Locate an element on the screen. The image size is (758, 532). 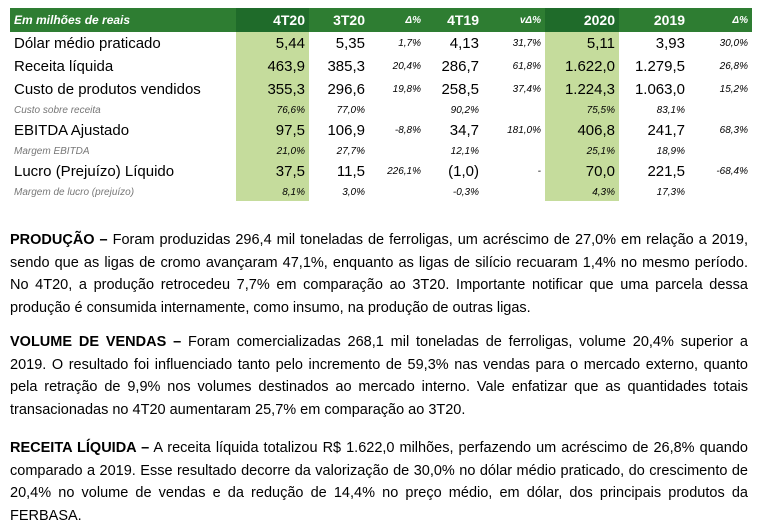
table-row: Margem EBITDA 21,0% 27,7% 12,1% 25,1% 18,9% is located at coordinates (381, 151).